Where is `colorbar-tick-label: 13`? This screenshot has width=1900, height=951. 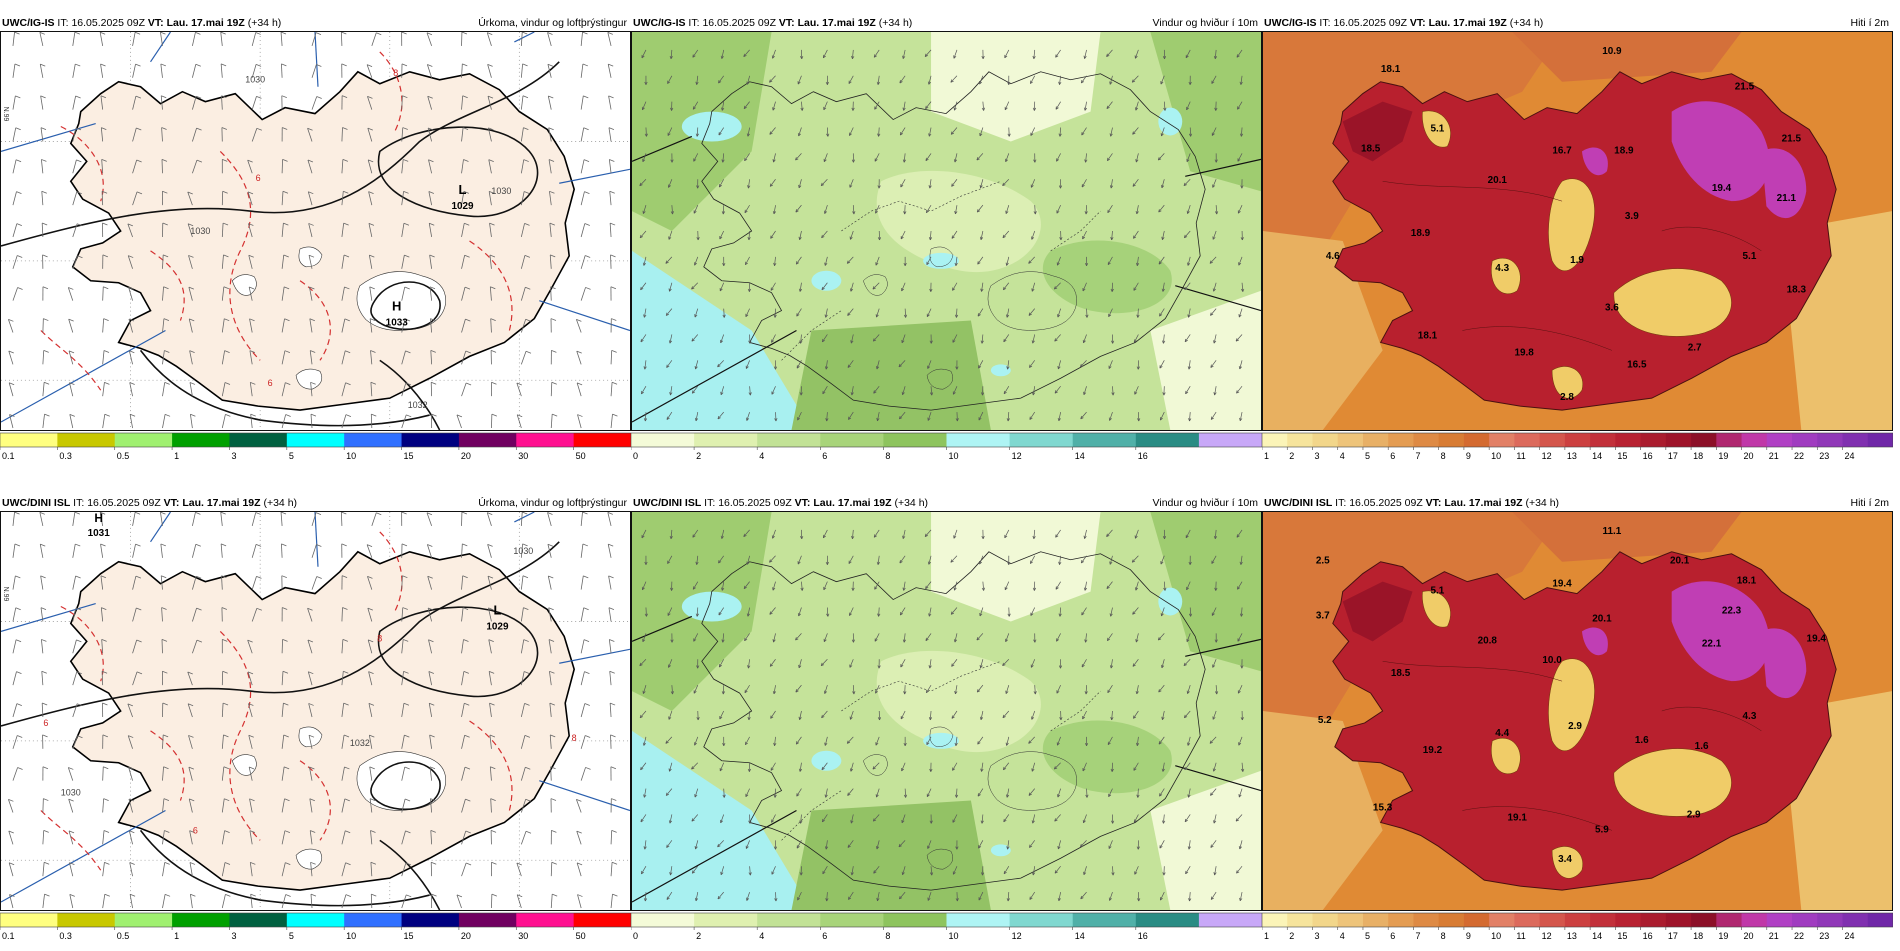 colorbar-tick-label: 13 is located at coordinates (1572, 456).